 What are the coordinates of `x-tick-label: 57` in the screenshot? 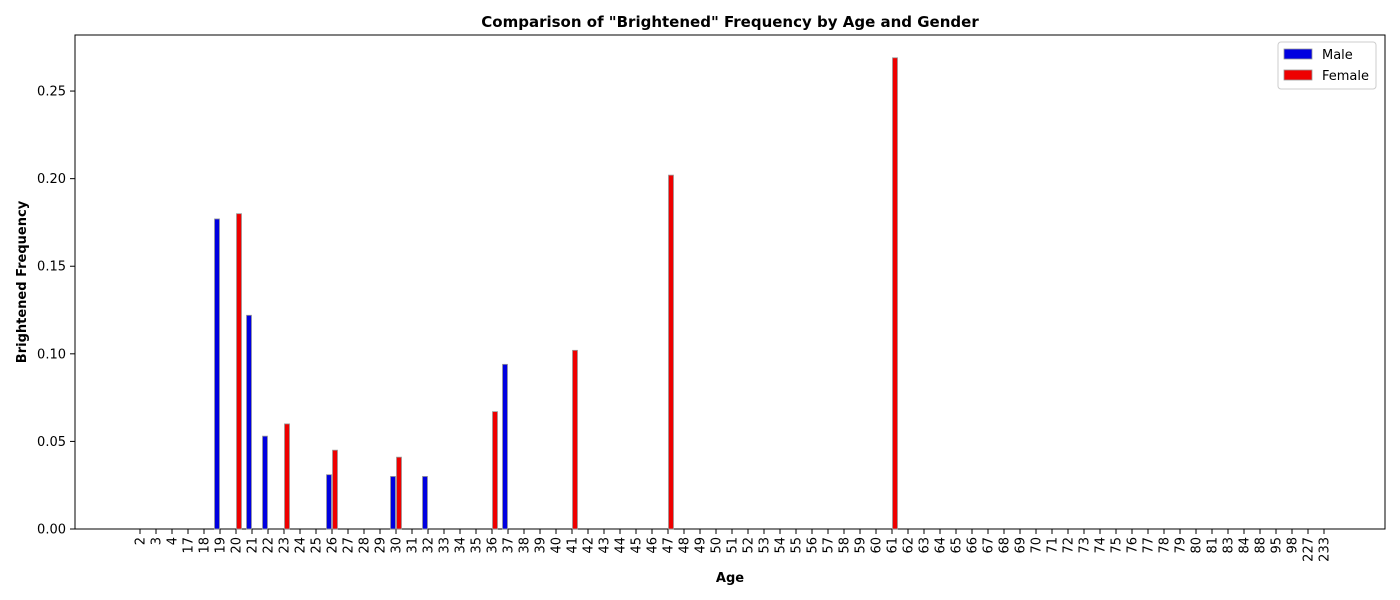 It's located at (829, 545).